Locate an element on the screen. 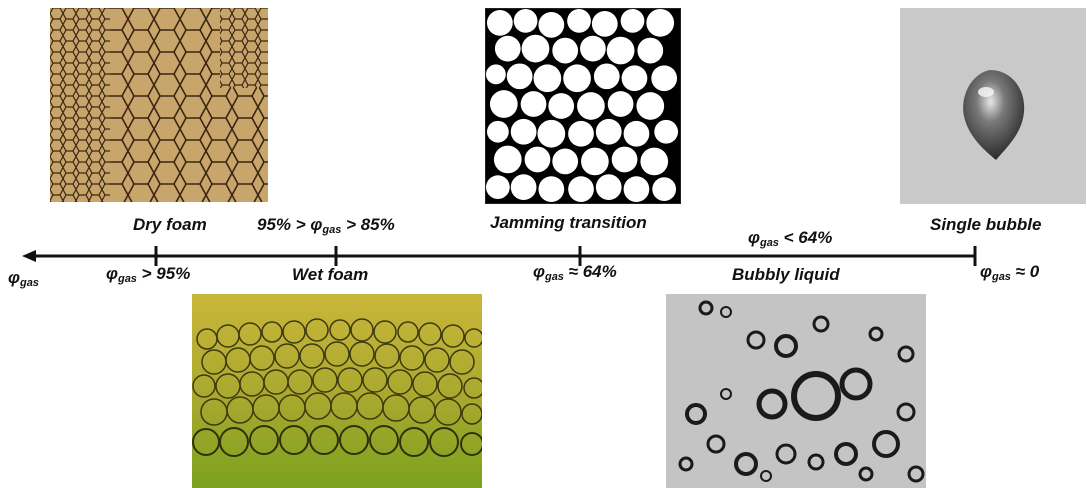  single-bubble-image is located at coordinates (993, 106).